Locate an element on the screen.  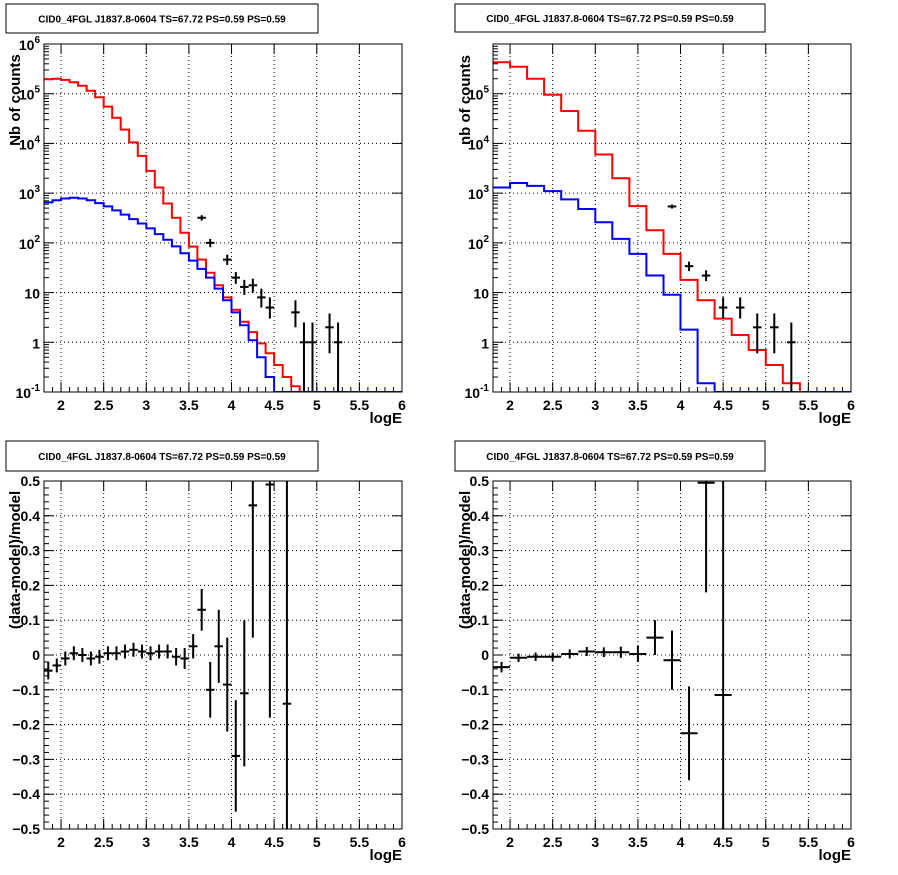
y-tick-label: 0.4 is located at coordinates (480, 516).